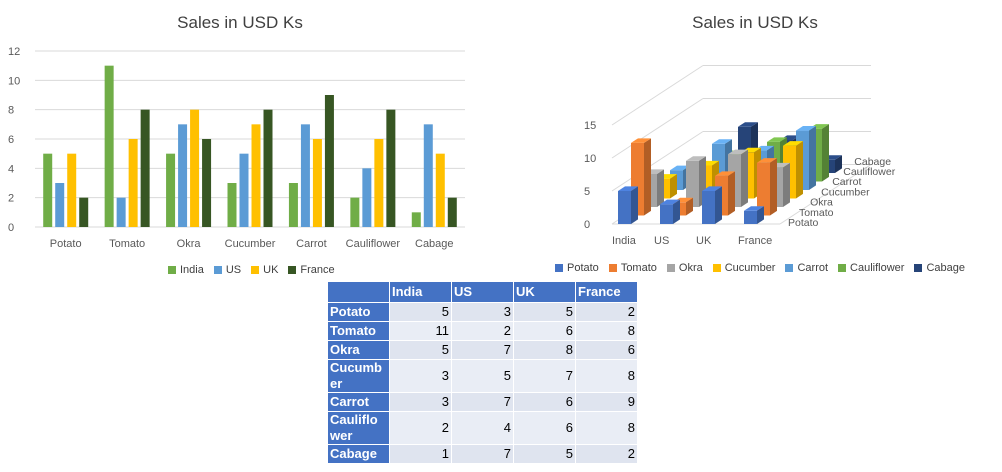 The height and width of the screenshot is (472, 1002). I want to click on table-cell: 9, so click(606, 402).